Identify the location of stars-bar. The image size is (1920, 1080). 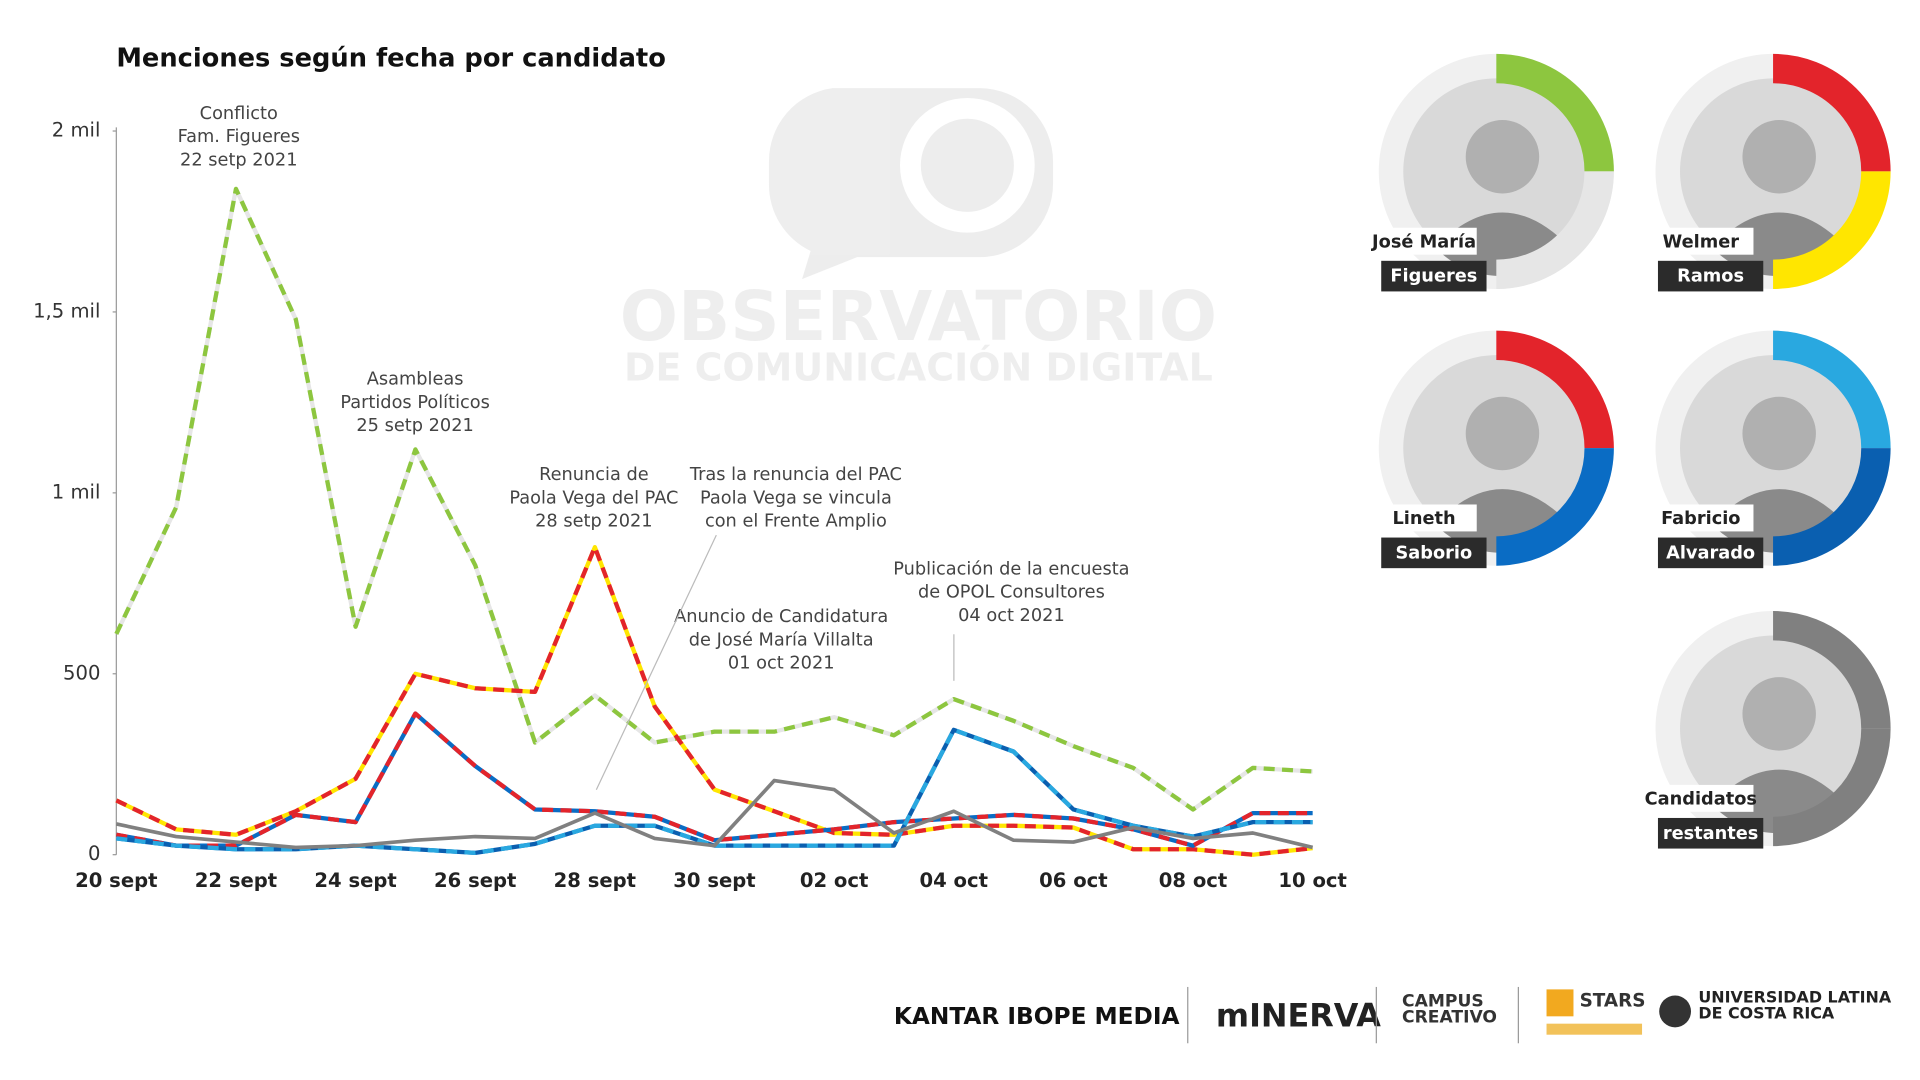
(1594, 1029).